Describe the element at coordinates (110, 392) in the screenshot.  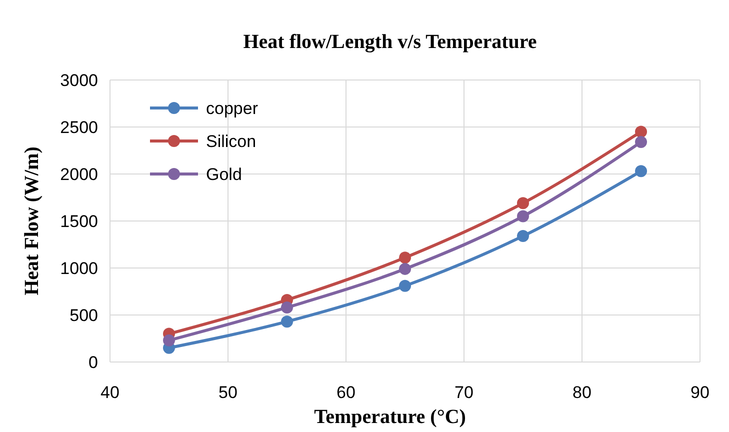
I see `x-tick-label: 40` at that location.